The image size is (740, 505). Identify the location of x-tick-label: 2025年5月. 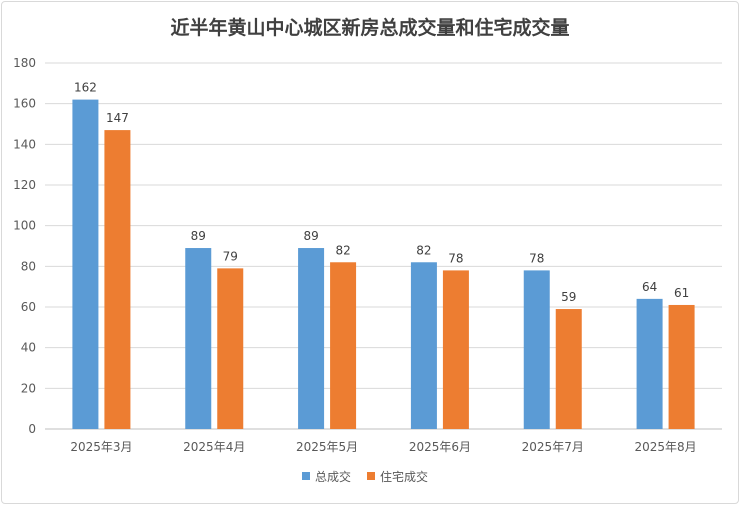
(327, 447).